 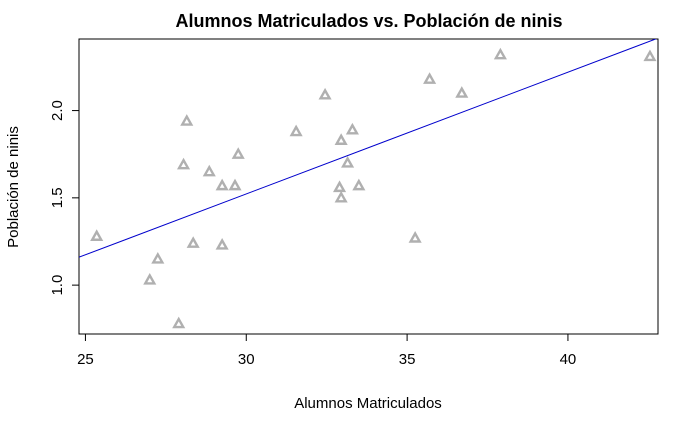 I want to click on x-tick-label: 35, so click(x=407, y=359).